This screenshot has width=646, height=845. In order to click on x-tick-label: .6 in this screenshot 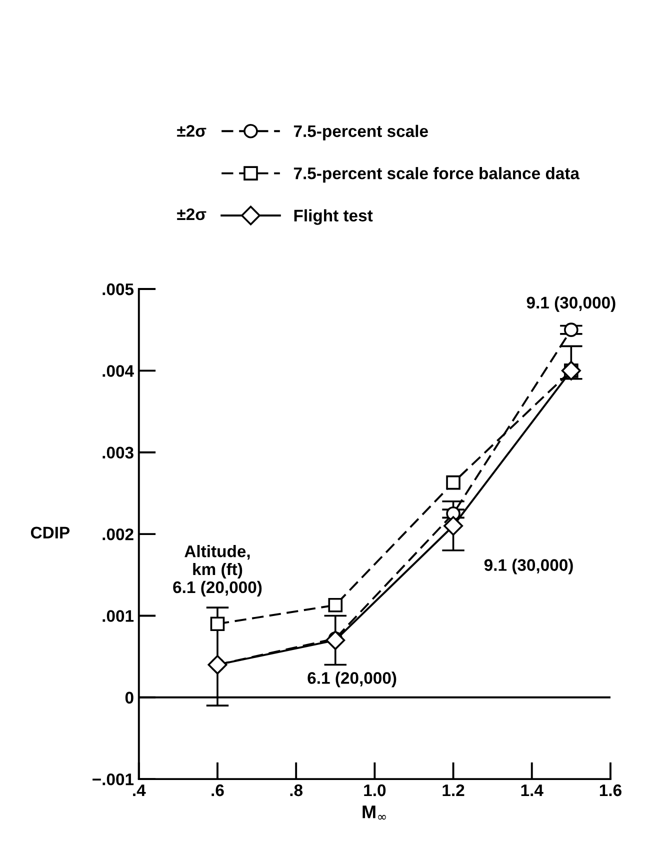, I will do `click(218, 790)`.